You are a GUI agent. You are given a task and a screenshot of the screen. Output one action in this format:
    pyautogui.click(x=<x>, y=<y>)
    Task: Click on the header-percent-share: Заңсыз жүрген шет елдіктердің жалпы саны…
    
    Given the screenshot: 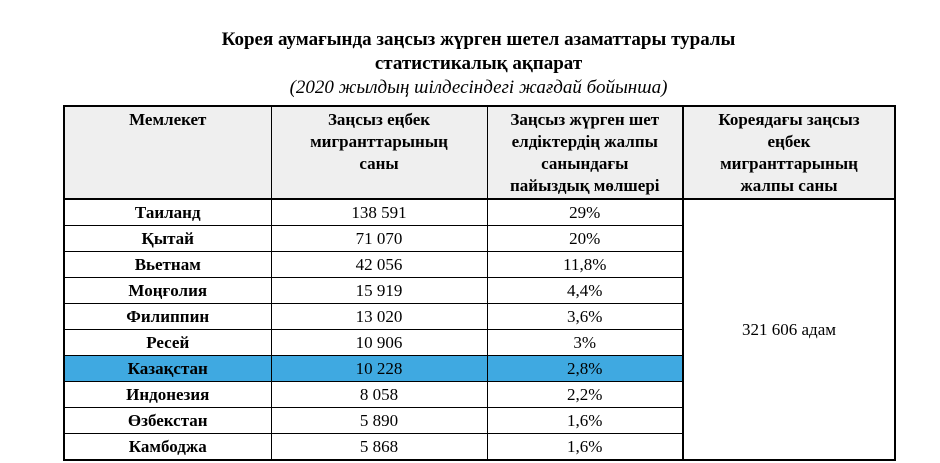 What is the action you would take?
    pyautogui.click(x=585, y=152)
    